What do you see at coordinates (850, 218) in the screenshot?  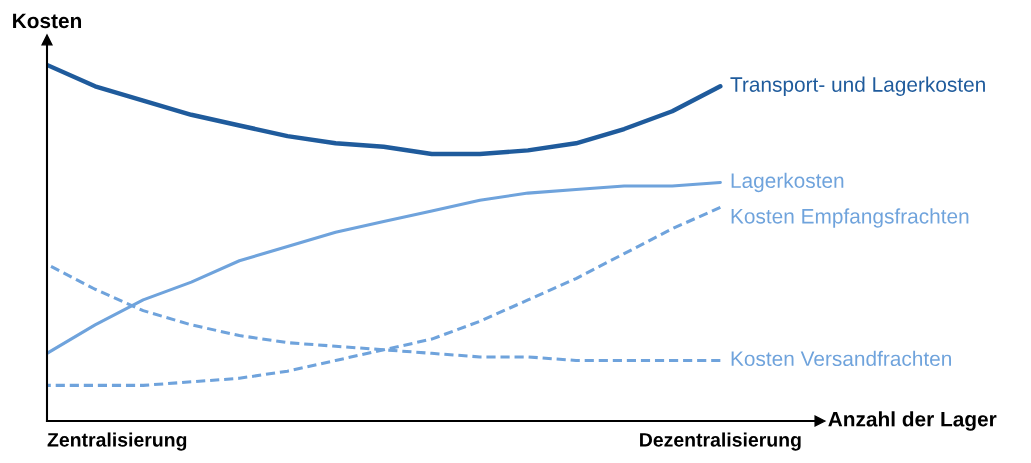 I see `series-label: Kosten Empfangsfrachten` at bounding box center [850, 218].